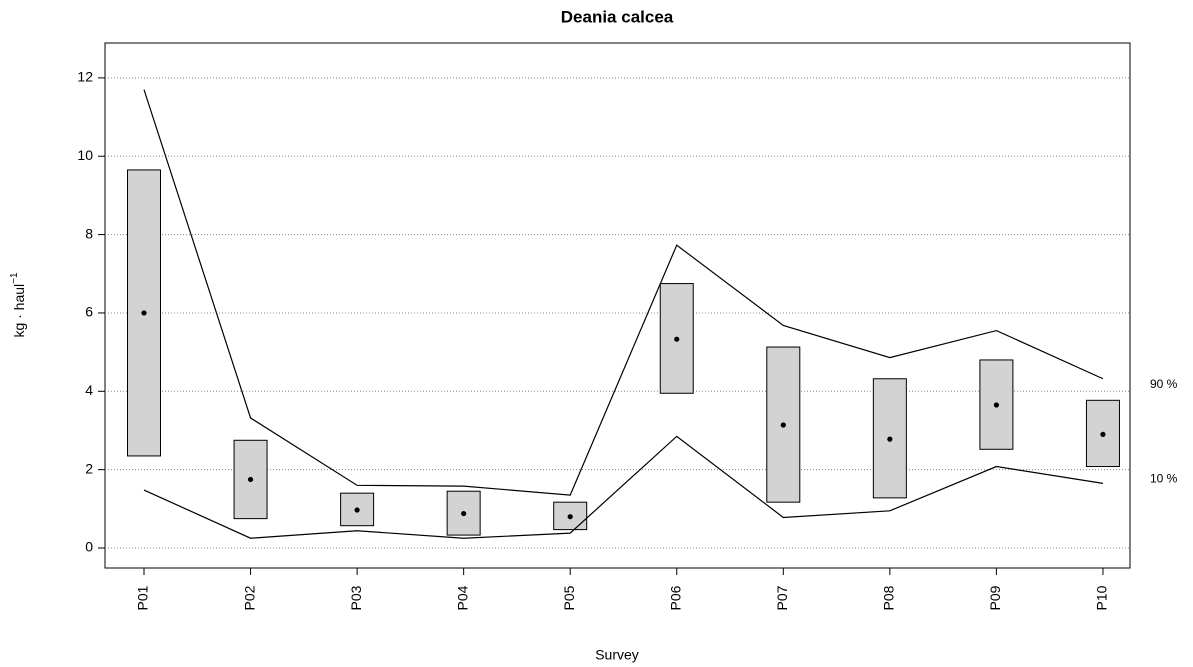 This screenshot has height=667, width=1193. Describe the element at coordinates (249, 597) in the screenshot. I see `x-tick-label: P02` at that location.